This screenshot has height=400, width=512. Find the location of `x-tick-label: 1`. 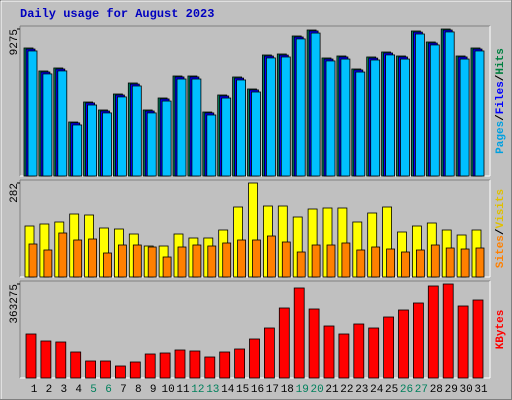

x-tick-label: 1 is located at coordinates (34, 390).